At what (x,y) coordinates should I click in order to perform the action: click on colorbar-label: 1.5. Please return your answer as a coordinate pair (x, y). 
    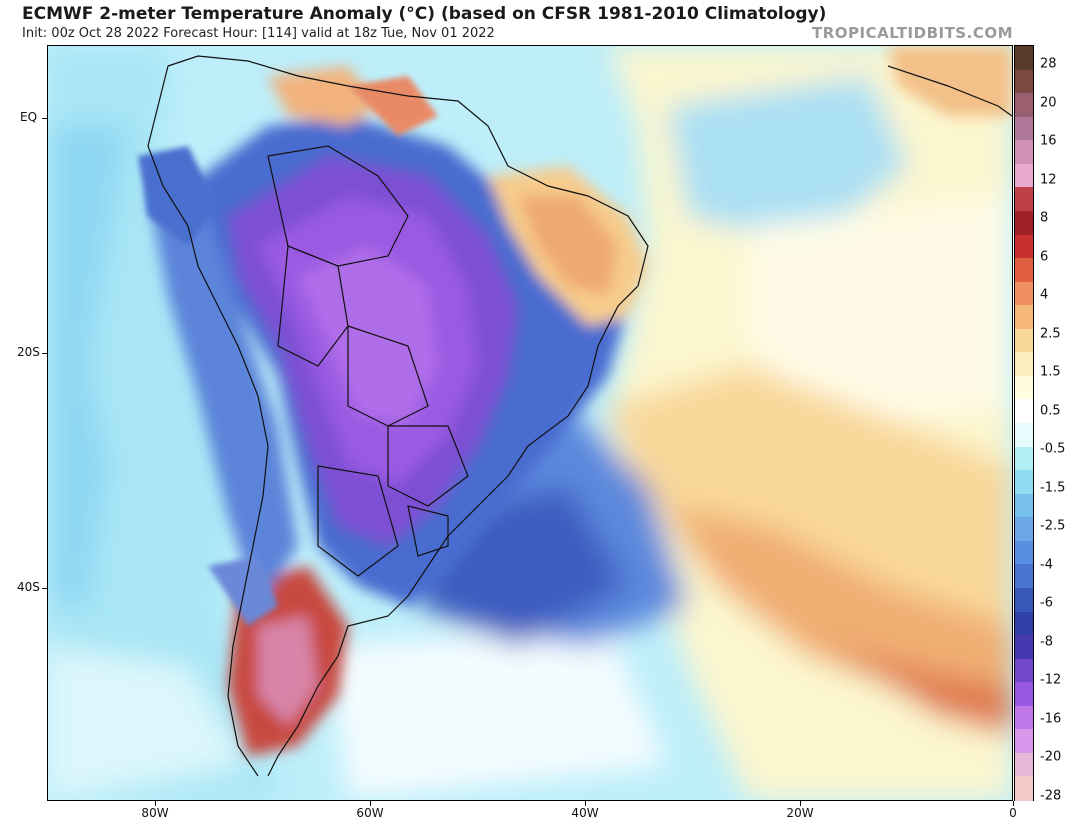
    Looking at the image, I should click on (1050, 372).